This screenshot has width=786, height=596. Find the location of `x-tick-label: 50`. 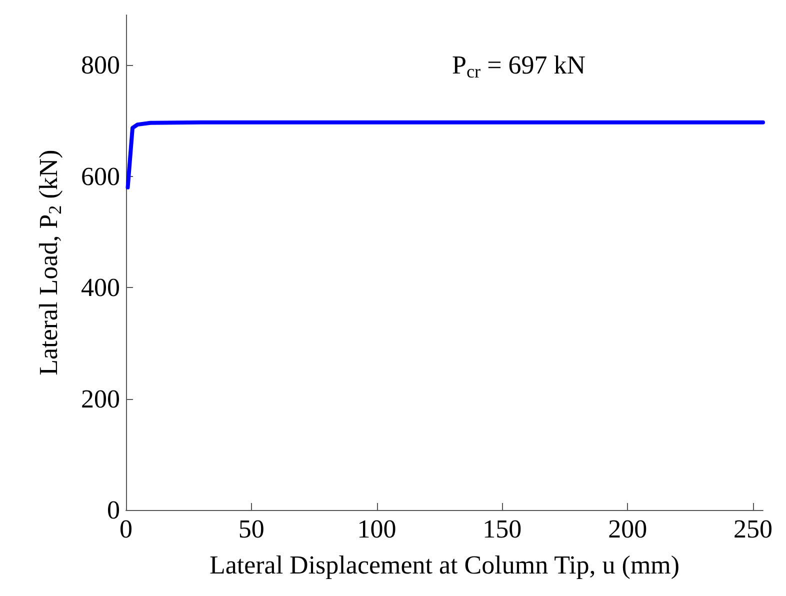

x-tick-label: 50 is located at coordinates (251, 529).